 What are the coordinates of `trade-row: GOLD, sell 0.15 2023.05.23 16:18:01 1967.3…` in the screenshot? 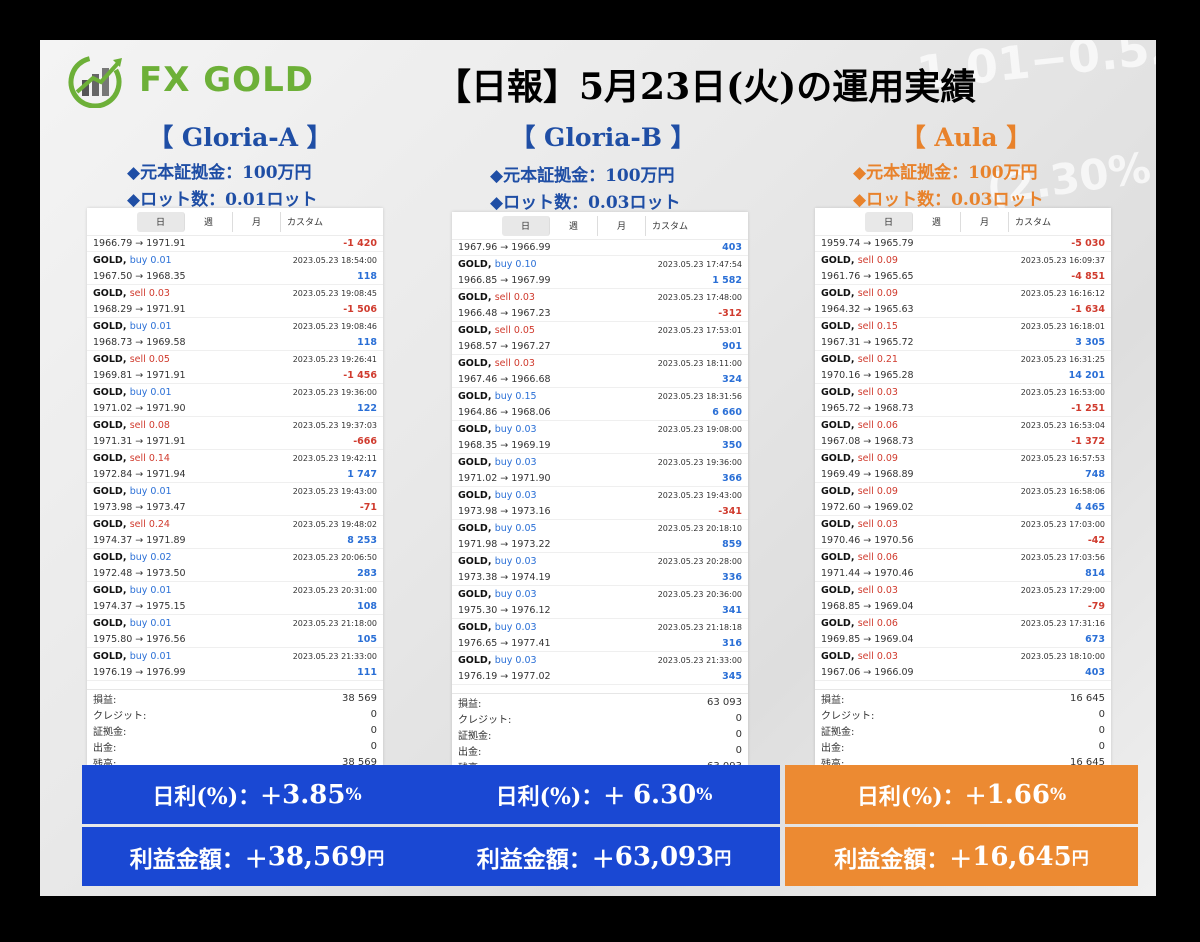 It's located at (963, 334).